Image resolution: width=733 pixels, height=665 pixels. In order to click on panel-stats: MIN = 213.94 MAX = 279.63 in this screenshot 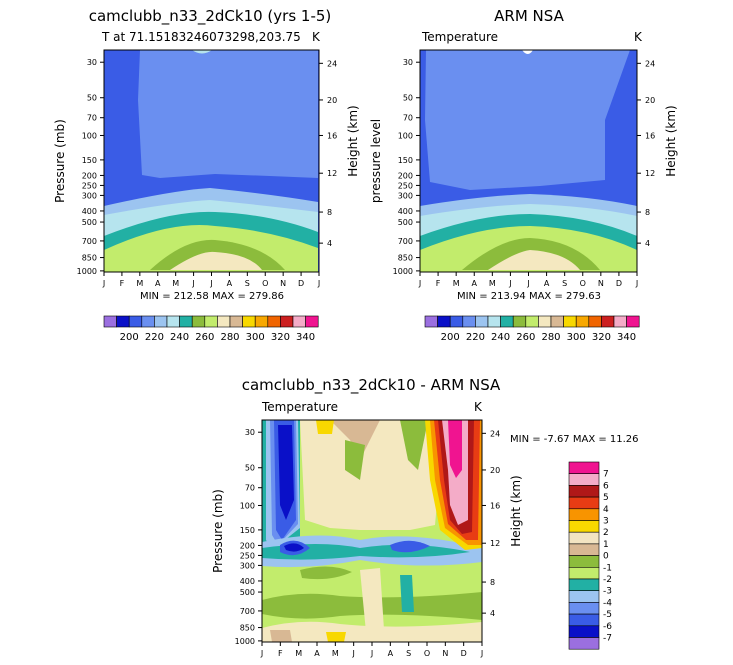, I will do `click(529, 296)`.